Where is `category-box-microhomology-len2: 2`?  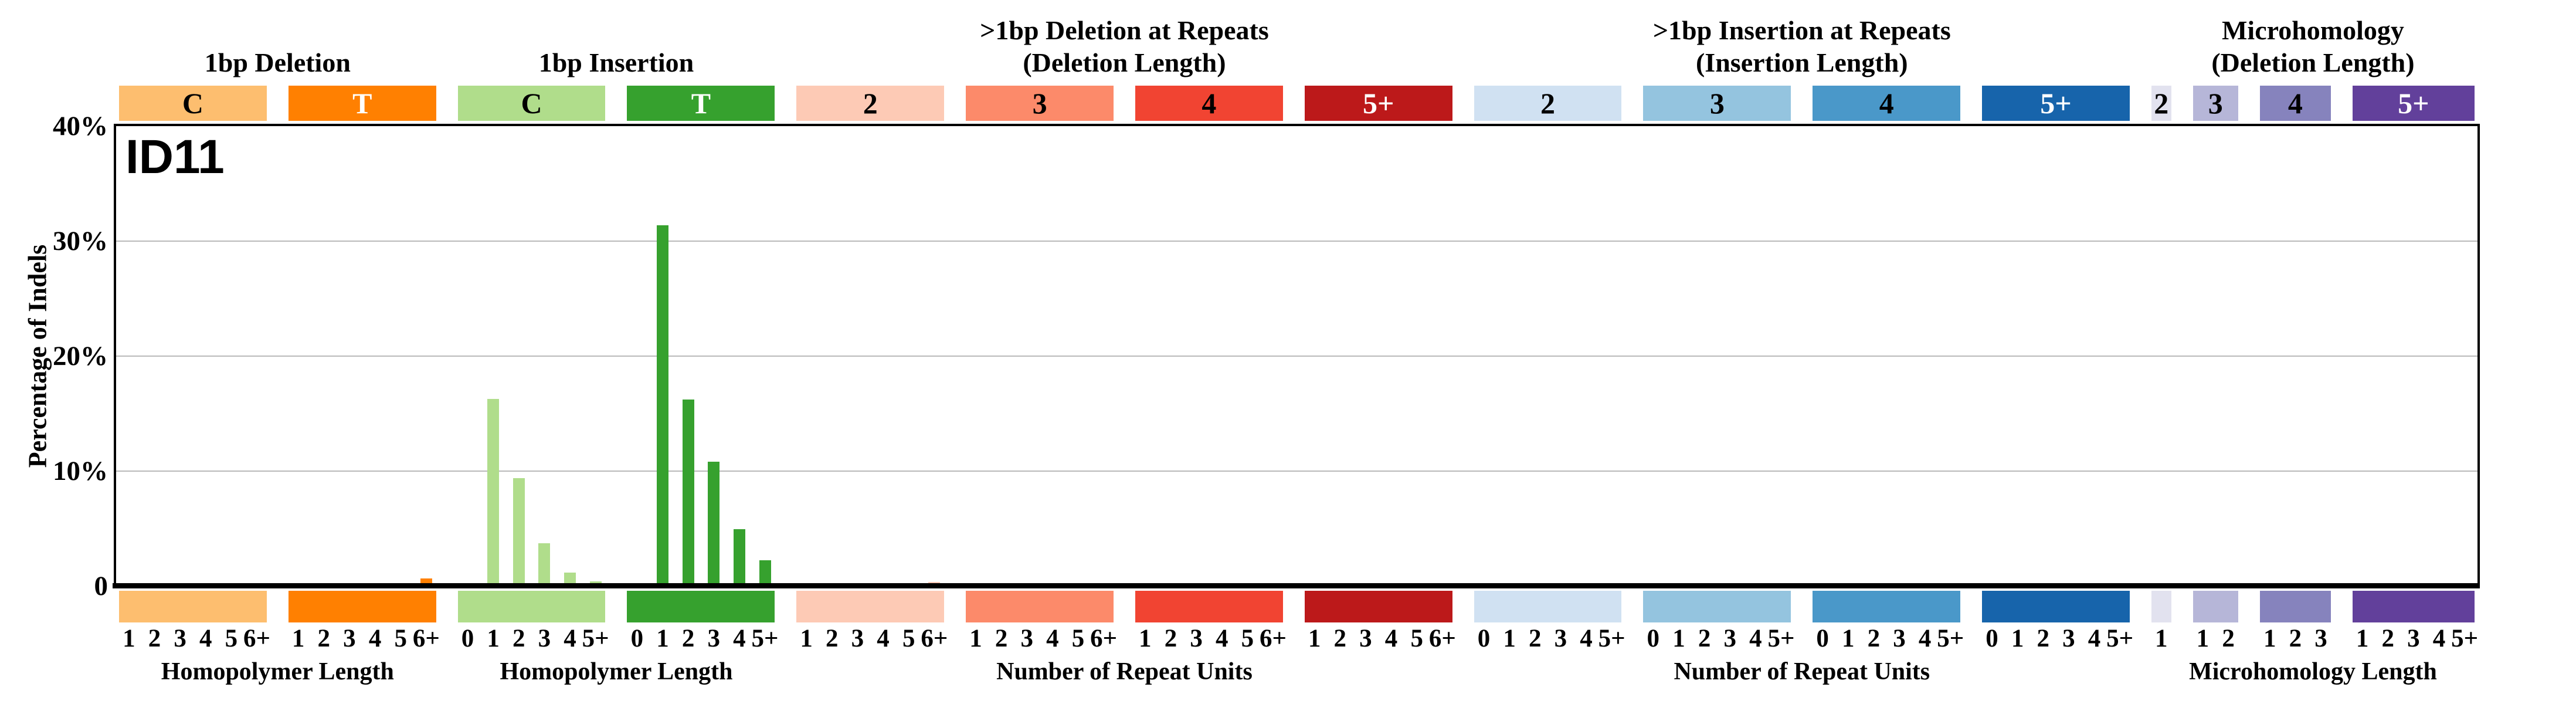
category-box-microhomology-len2: 2 is located at coordinates (2161, 104).